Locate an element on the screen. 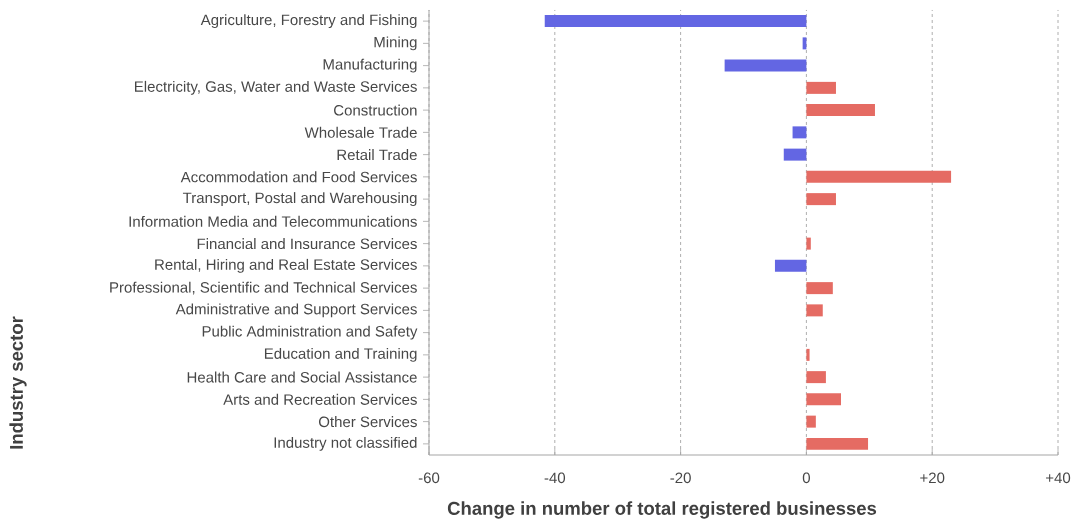  y-tick-label: Public Administration and Safety is located at coordinates (310, 332).